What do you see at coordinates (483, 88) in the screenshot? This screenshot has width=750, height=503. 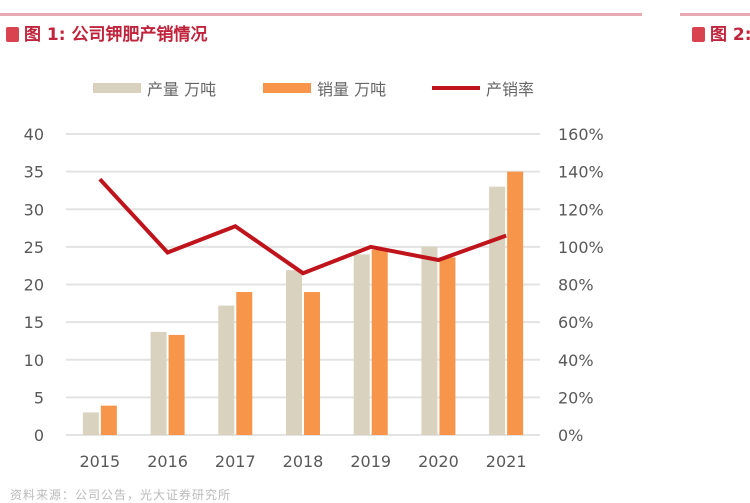 I see `legend-item-ratio: 产销率` at bounding box center [483, 88].